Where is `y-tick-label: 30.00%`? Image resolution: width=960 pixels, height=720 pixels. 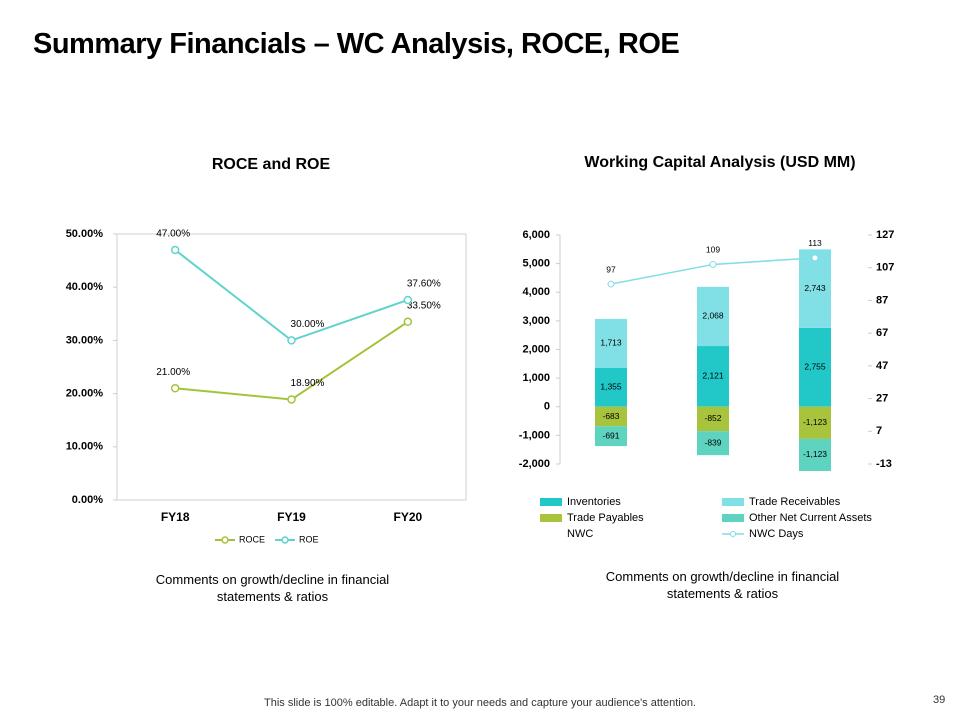
y-tick-label: 30.00% is located at coordinates (85, 340).